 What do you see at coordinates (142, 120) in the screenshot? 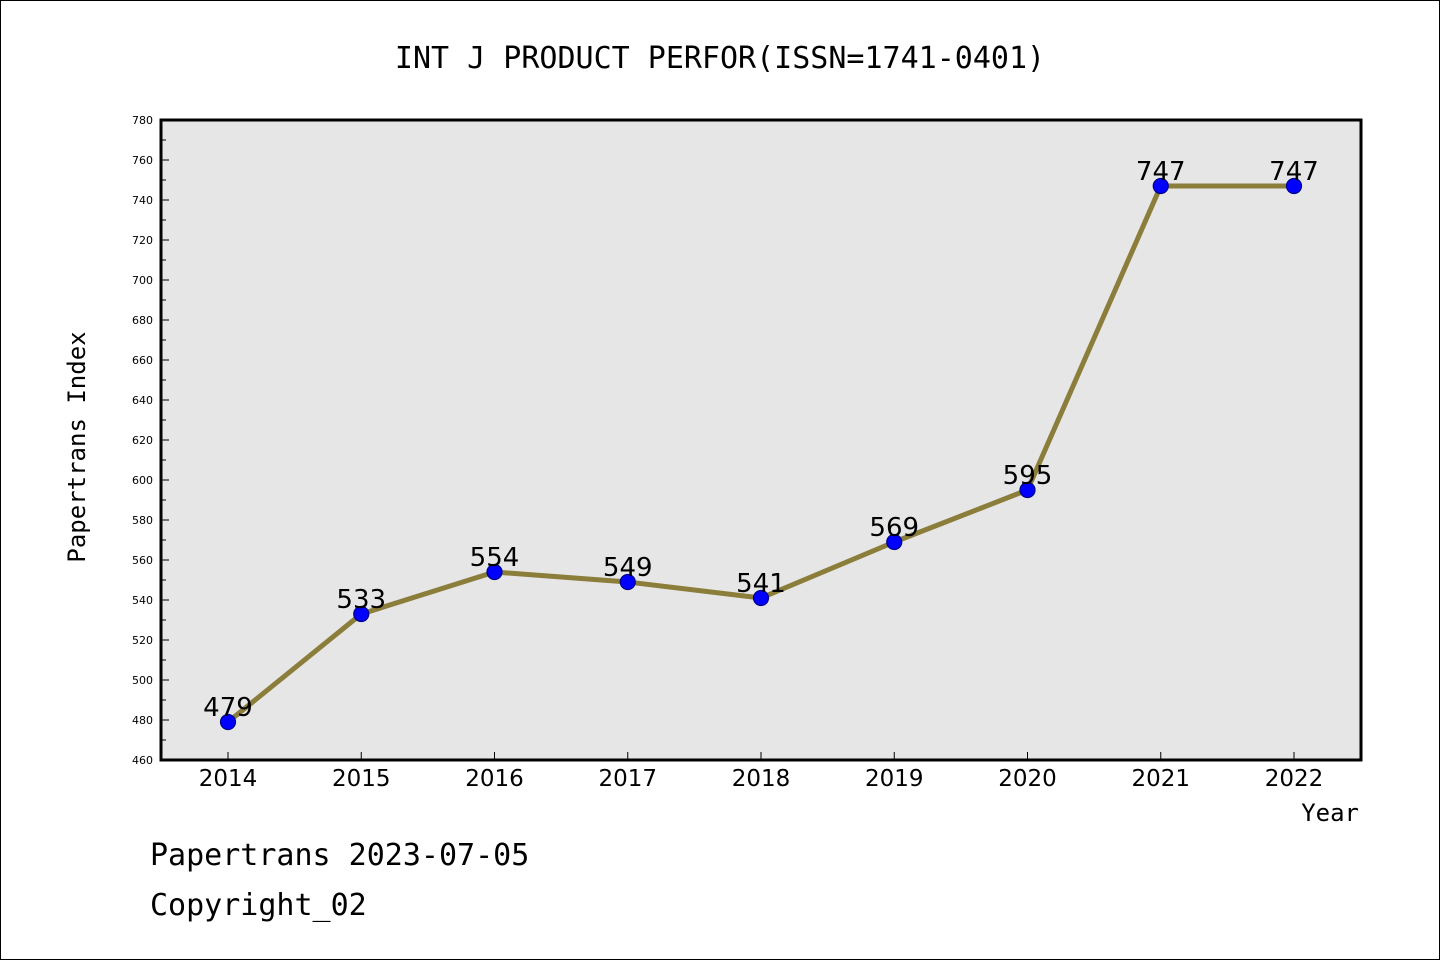
I see `y-tick-label: 780` at bounding box center [142, 120].